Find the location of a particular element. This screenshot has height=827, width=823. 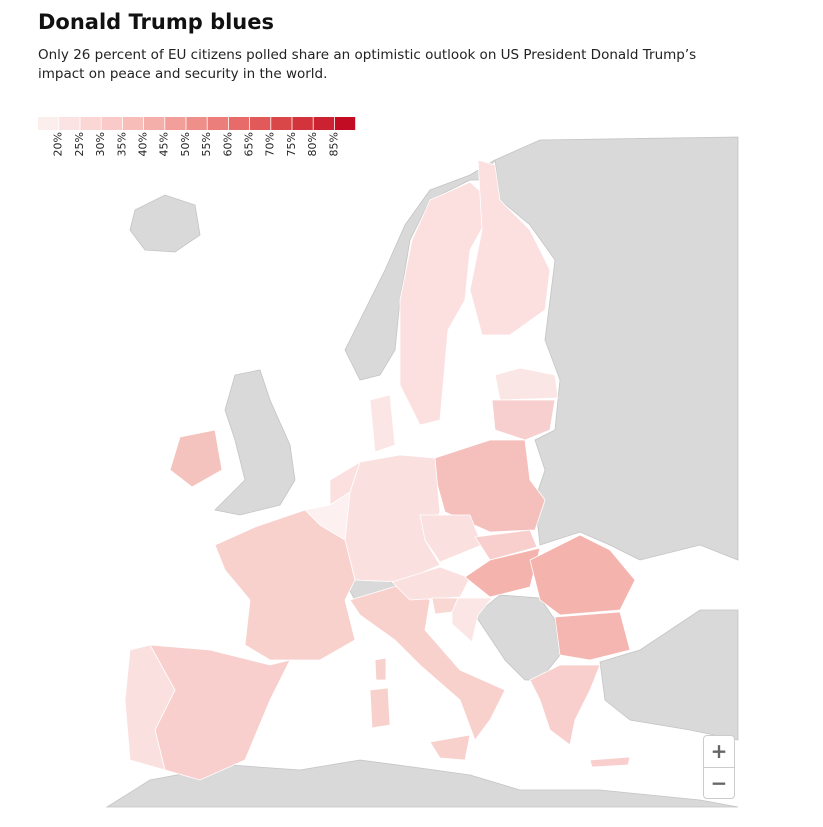

zoom-in-button: + is located at coordinates (719, 751).